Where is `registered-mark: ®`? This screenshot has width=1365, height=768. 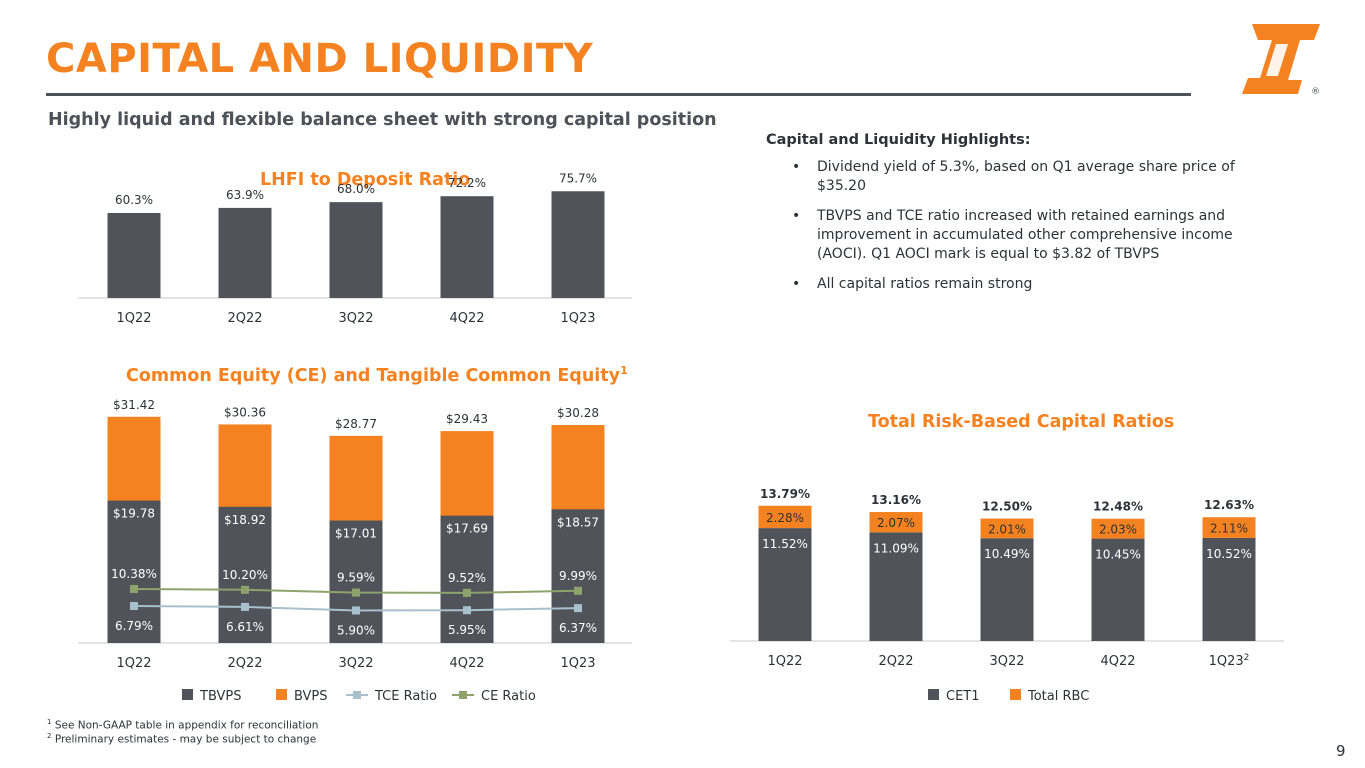 registered-mark: ® is located at coordinates (1315, 92).